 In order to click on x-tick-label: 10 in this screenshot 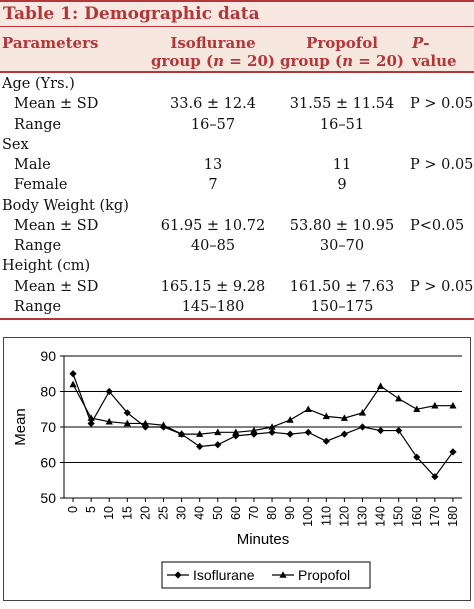, I will do `click(109, 513)`.